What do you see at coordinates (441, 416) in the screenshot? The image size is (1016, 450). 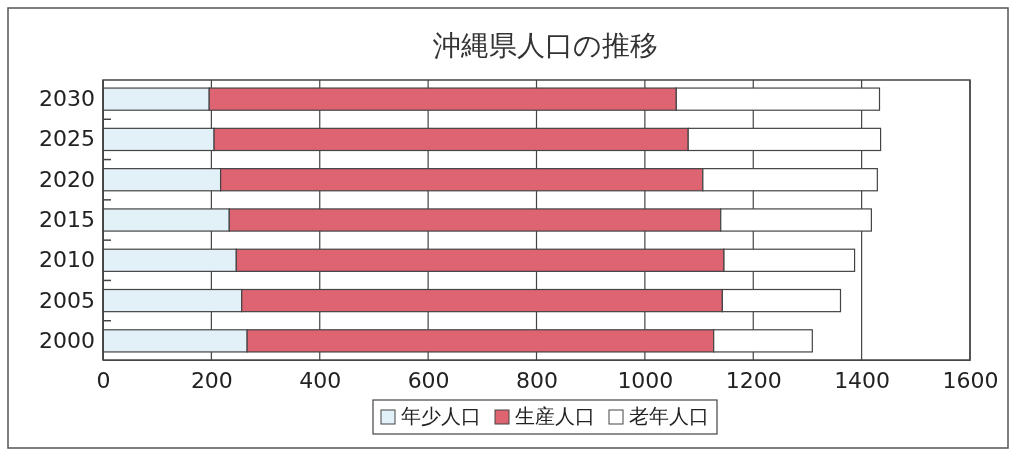 I see `legend-label: 年少人口` at bounding box center [441, 416].